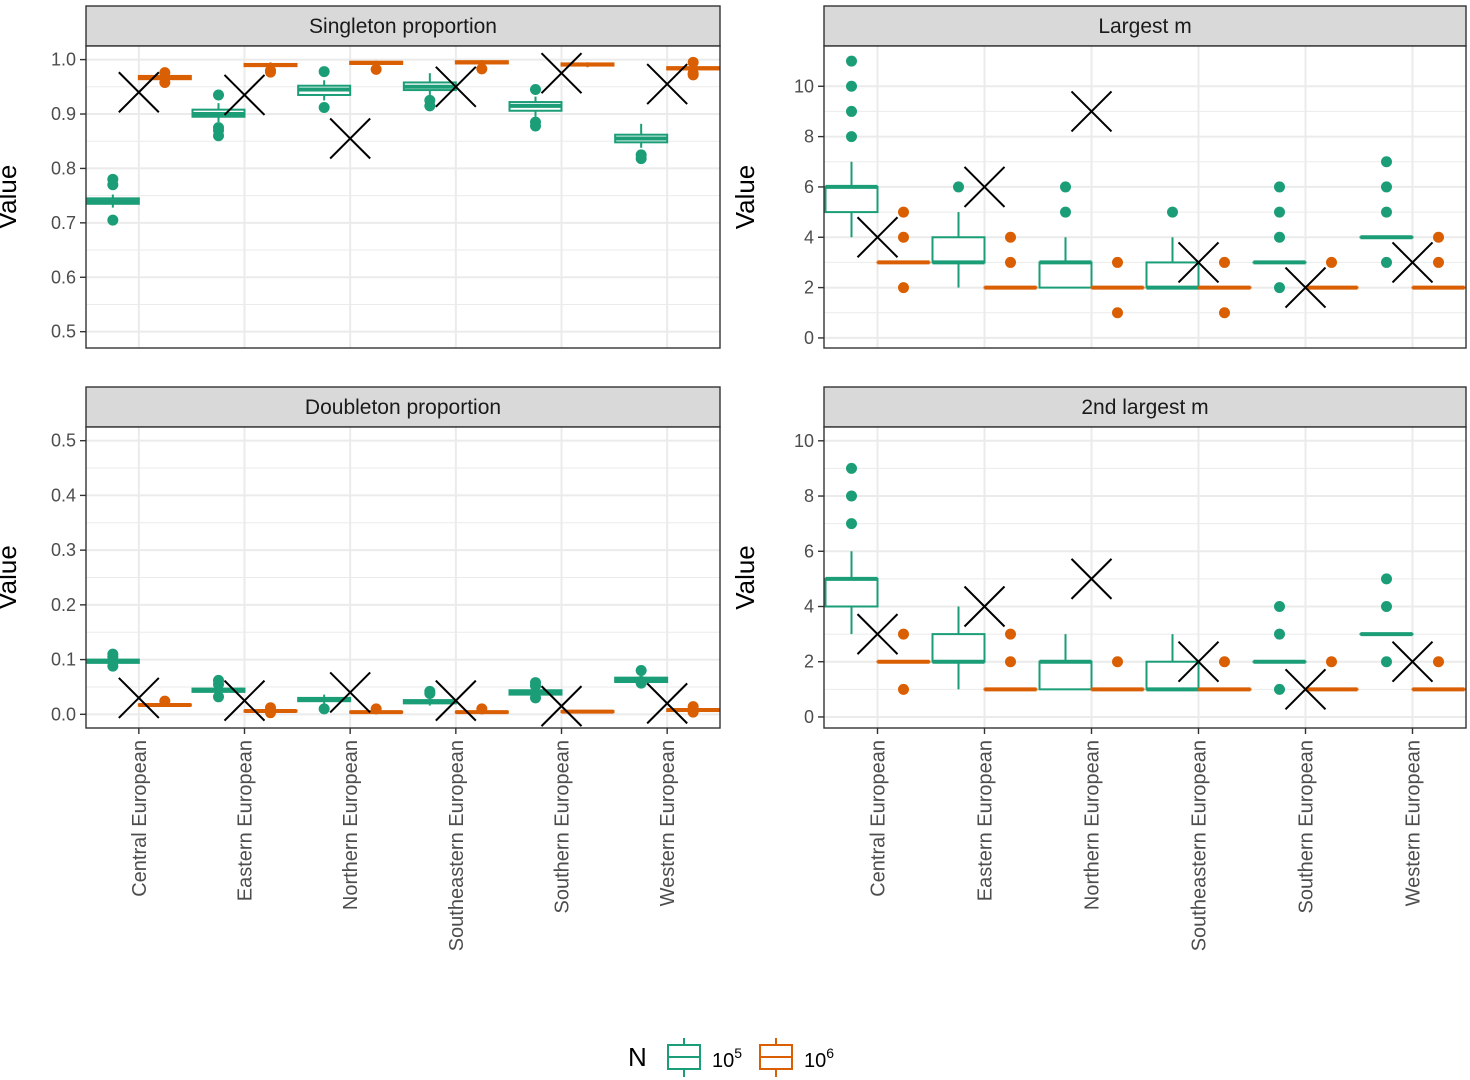 The image size is (1470, 1080). I want to click on strip-title: Largest m, so click(1144, 26).